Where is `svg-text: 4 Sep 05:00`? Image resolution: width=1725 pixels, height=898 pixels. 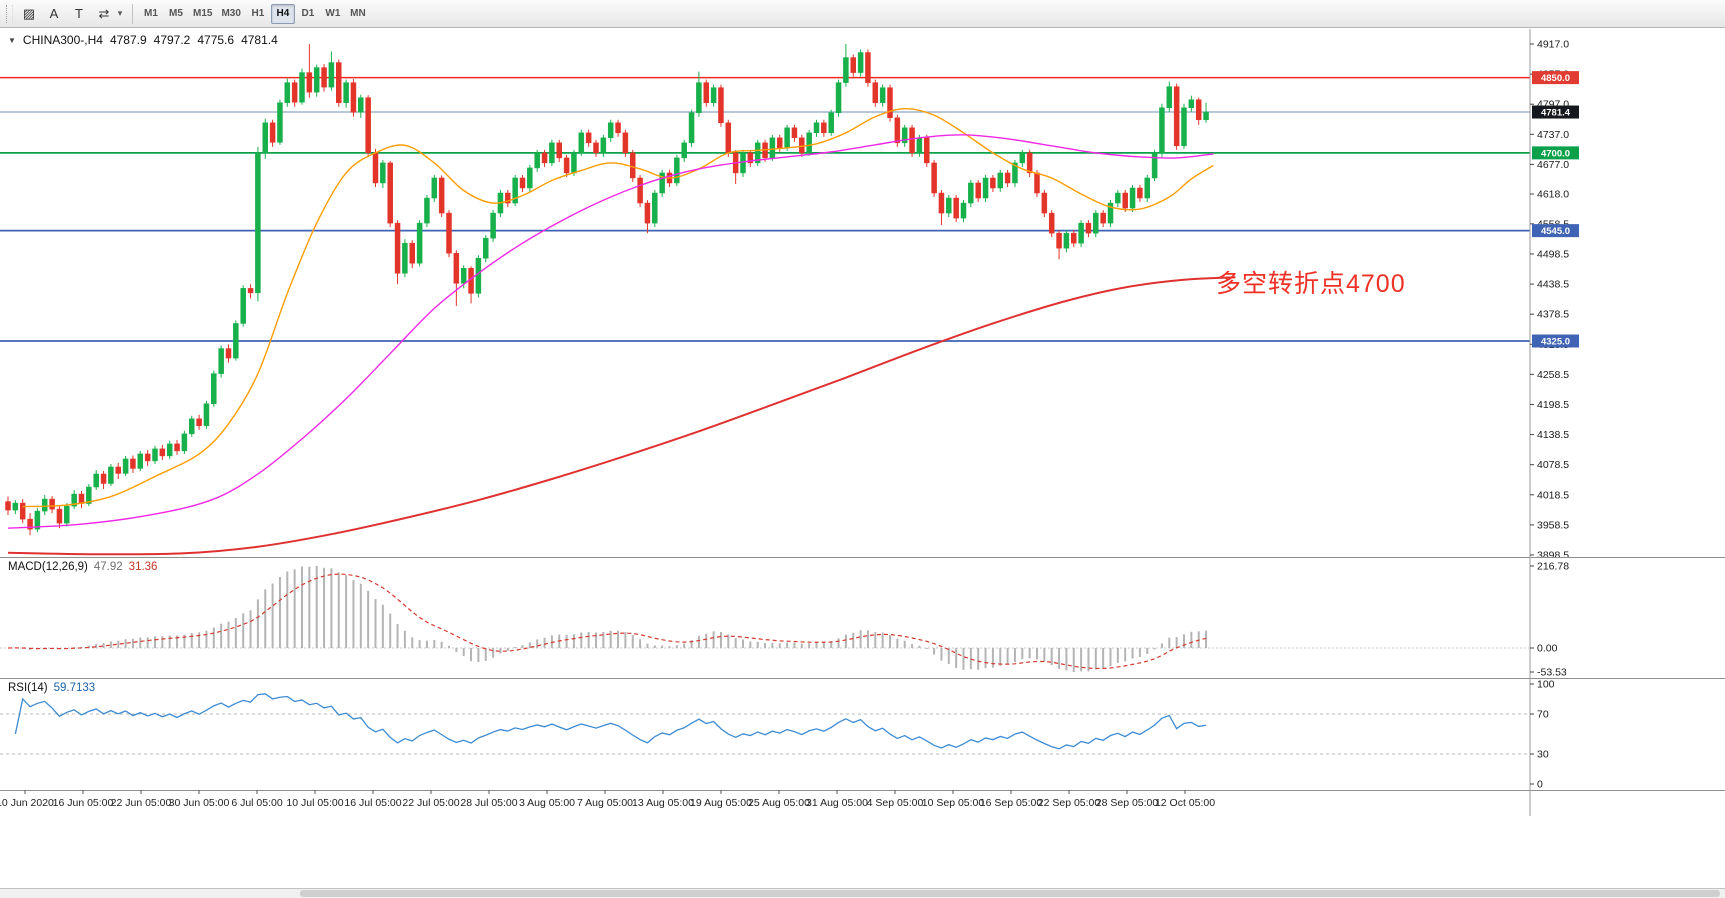
svg-text: 4 Sep 05:00 is located at coordinates (895, 803).